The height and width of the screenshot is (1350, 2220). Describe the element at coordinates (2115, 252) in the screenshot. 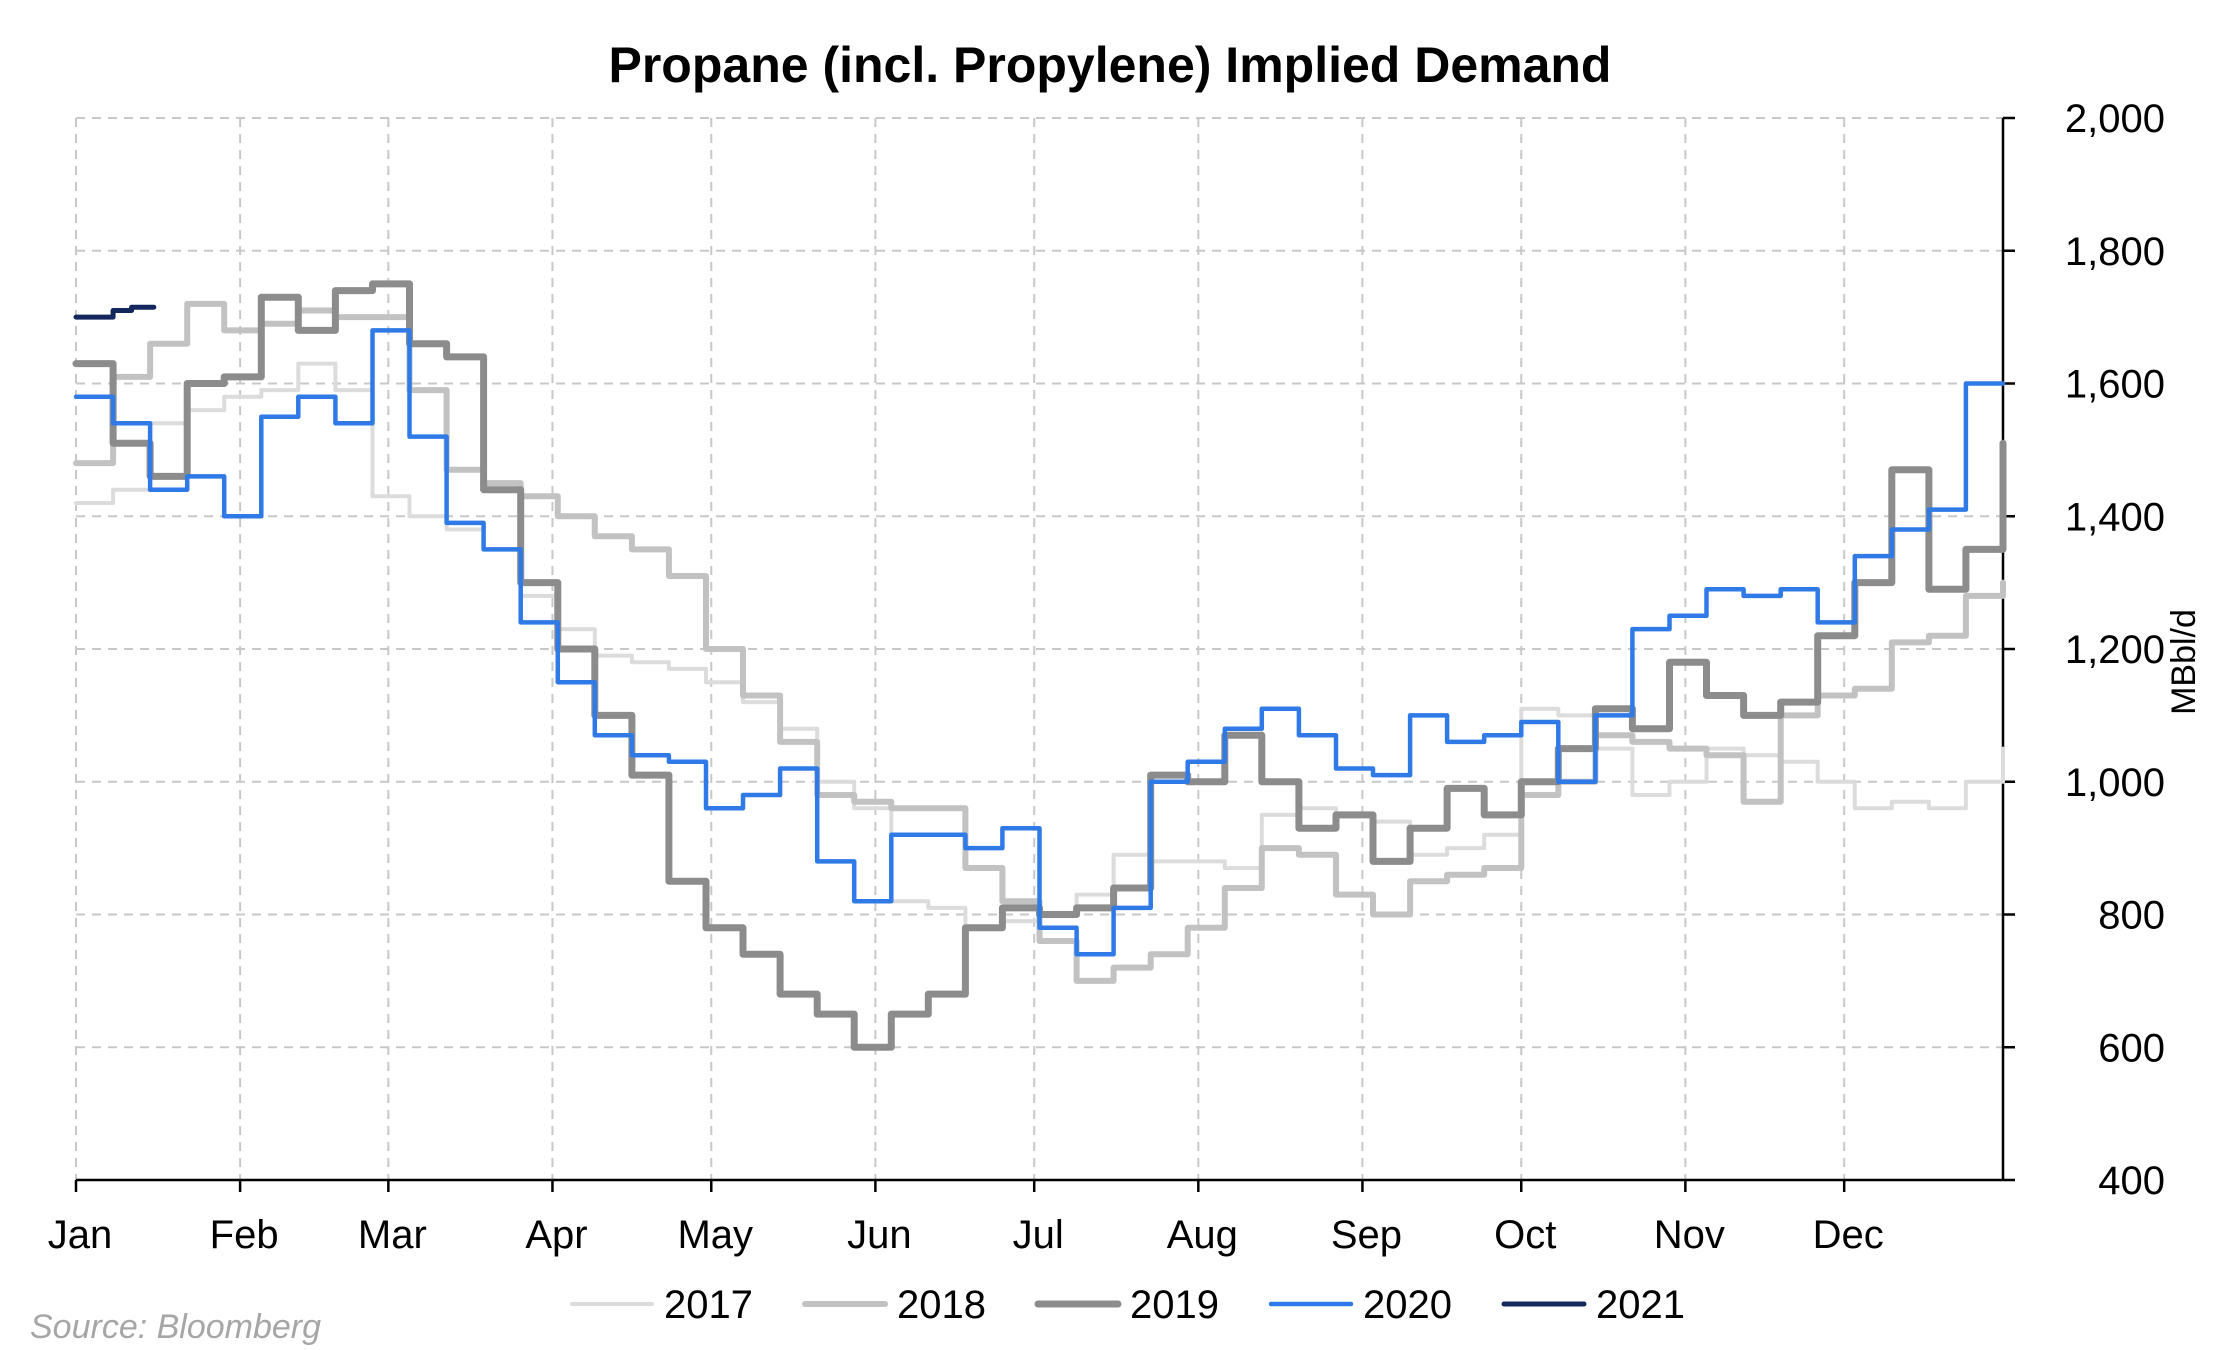

I see `y-tick-label: 1,800` at that location.